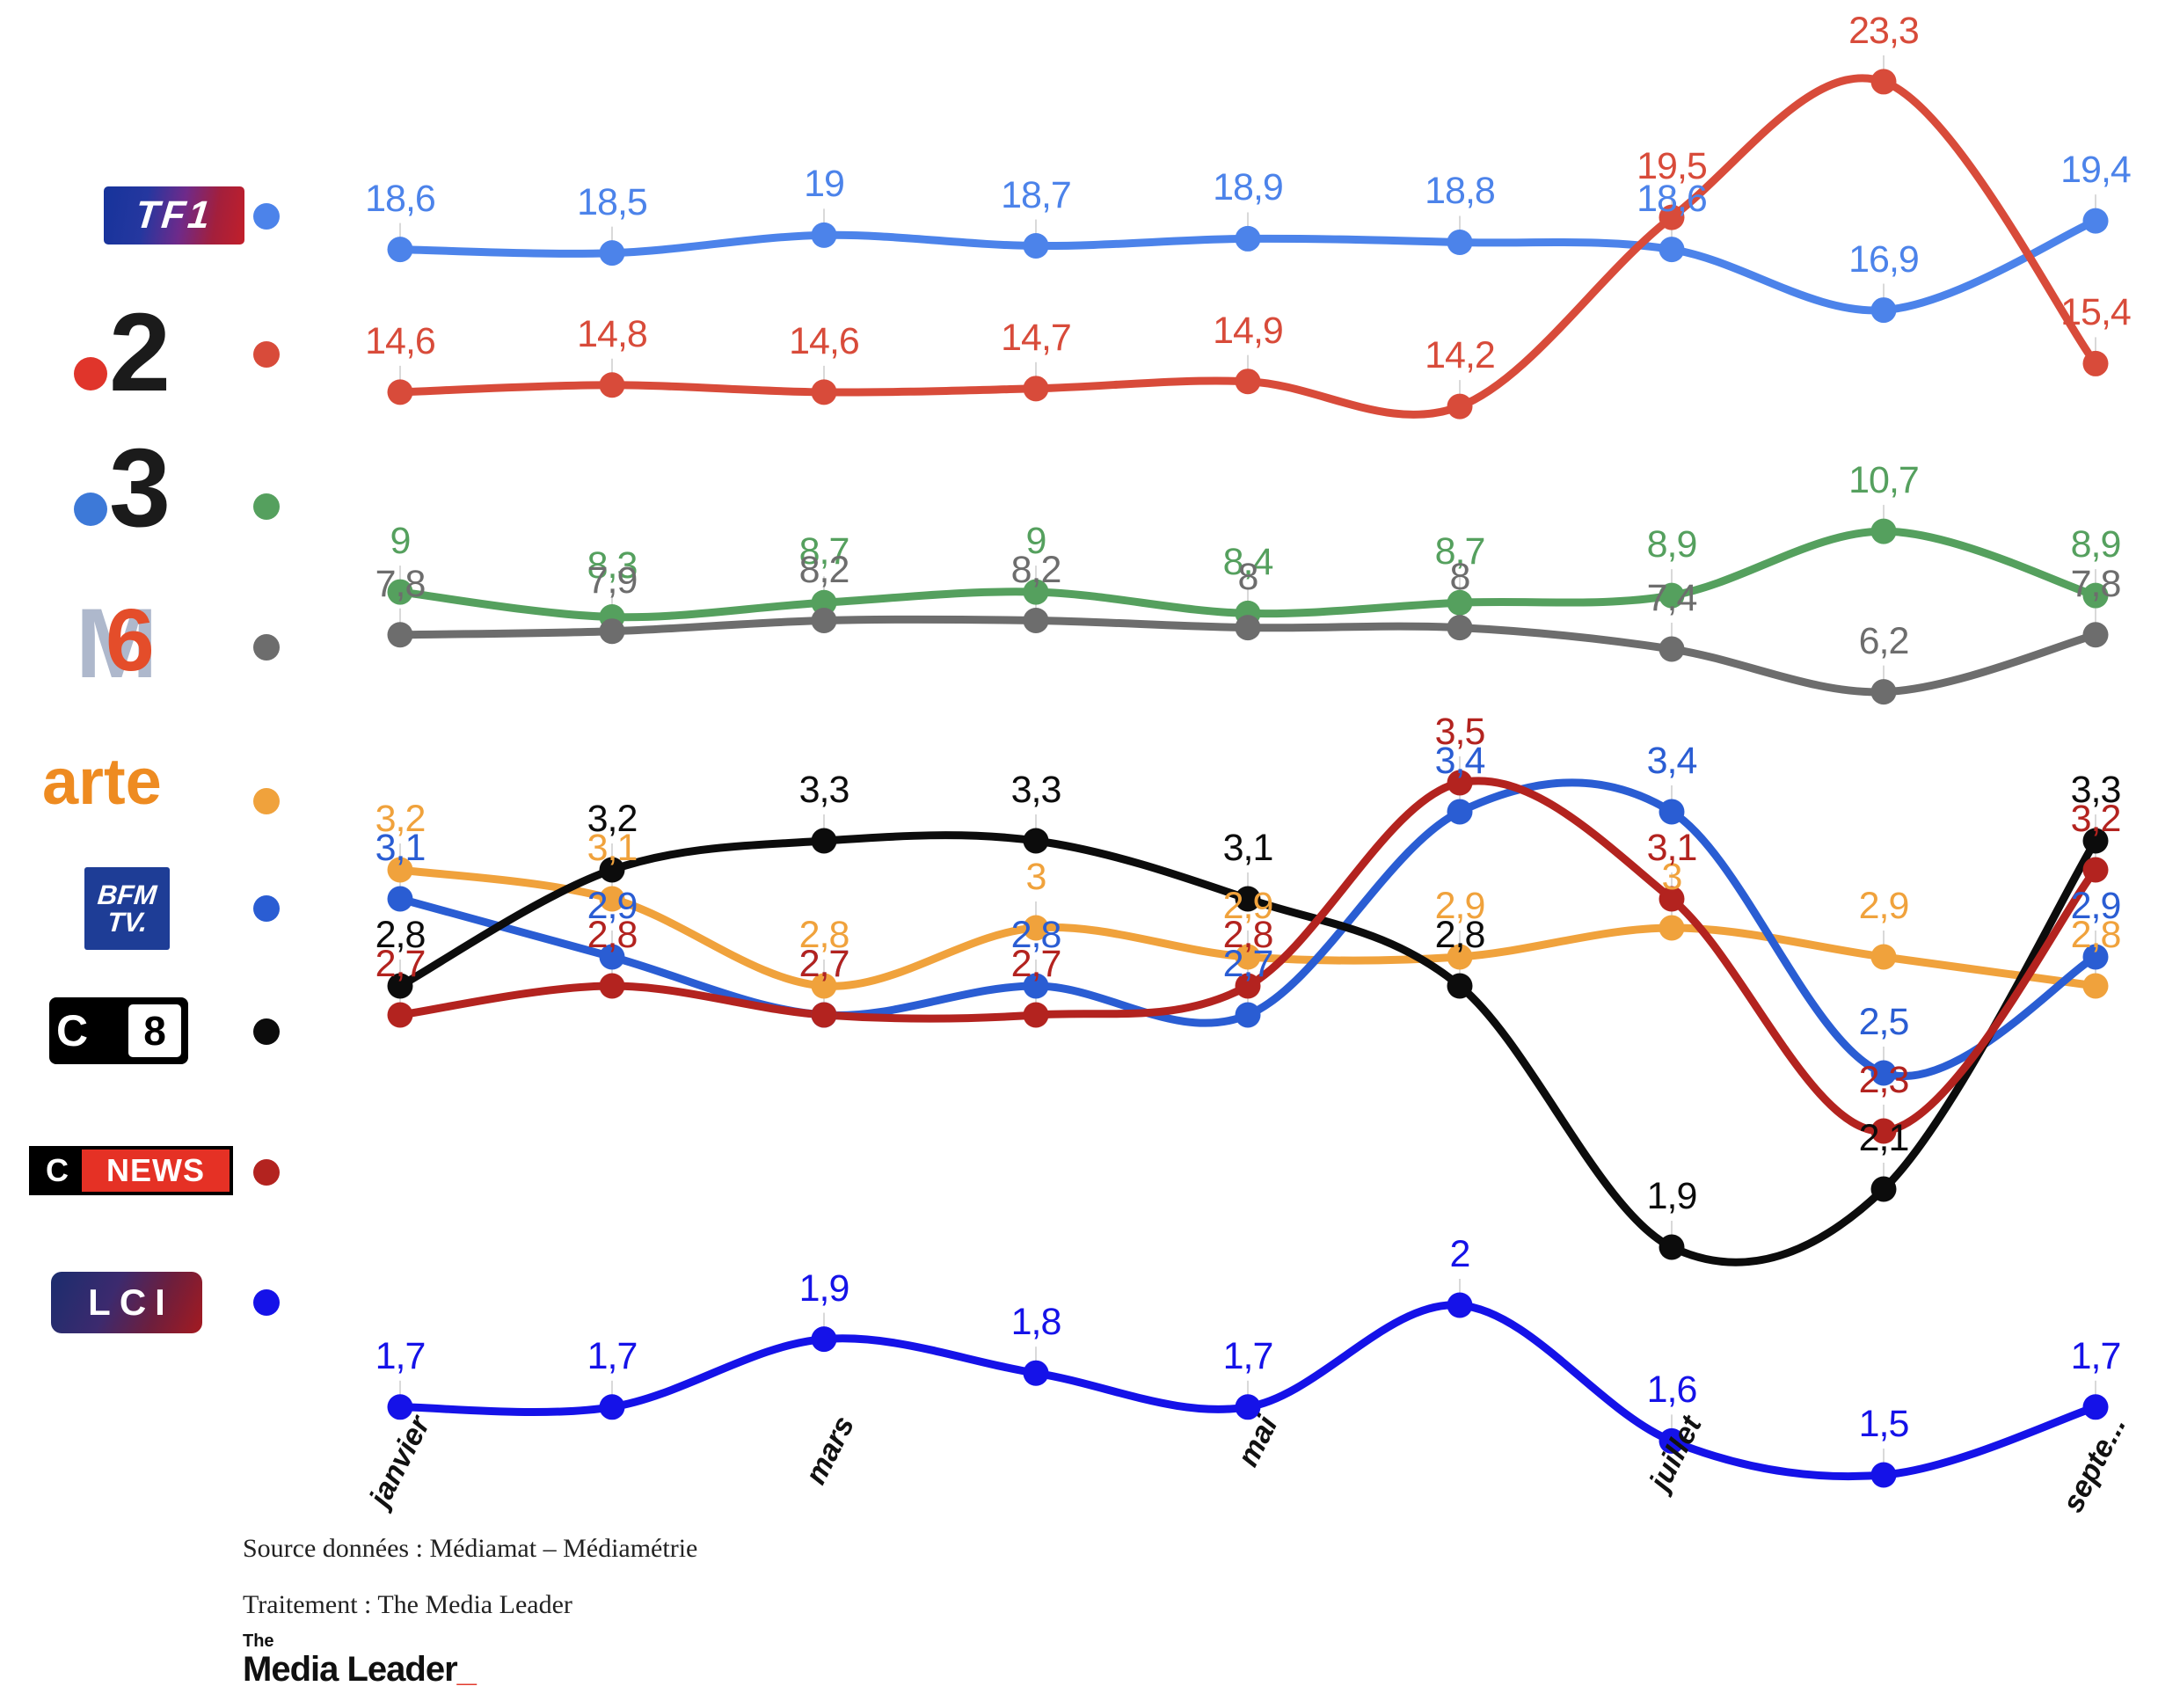 This screenshot has width=2158, height=1708. I want to click on legend-dot-bfmtv, so click(266, 908).